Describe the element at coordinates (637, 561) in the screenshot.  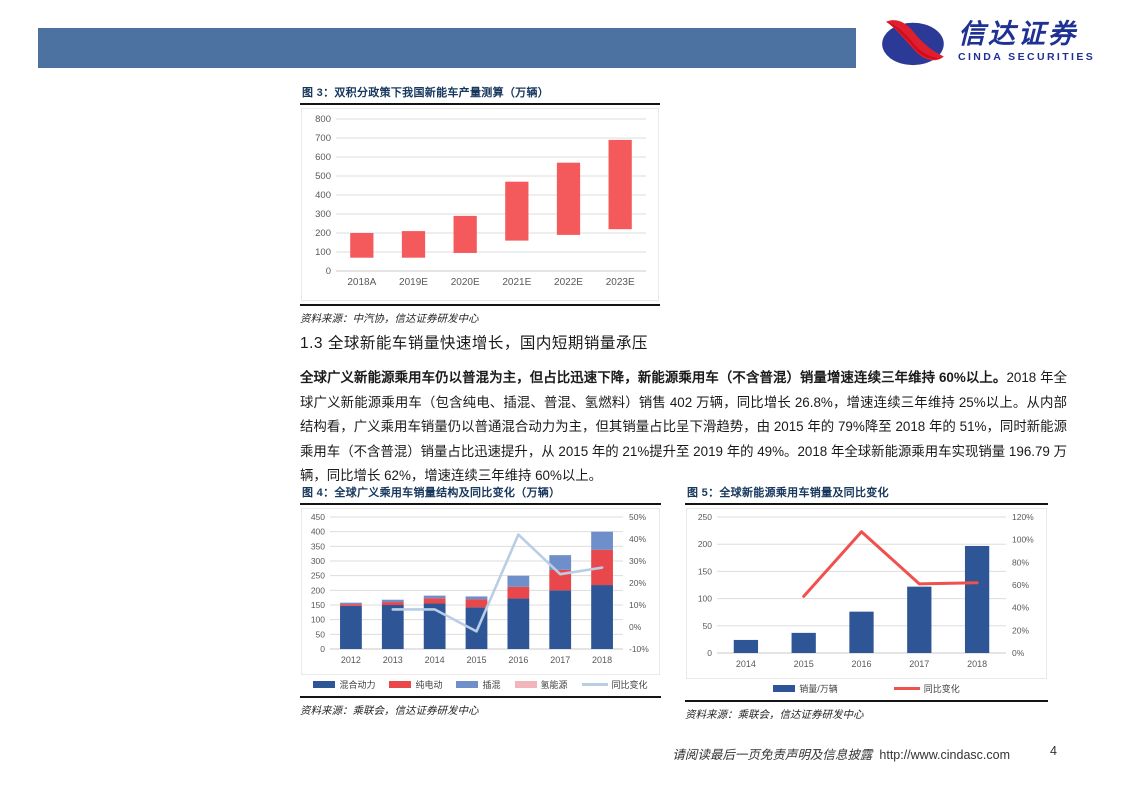
I see `svg-text: 30%` at that location.